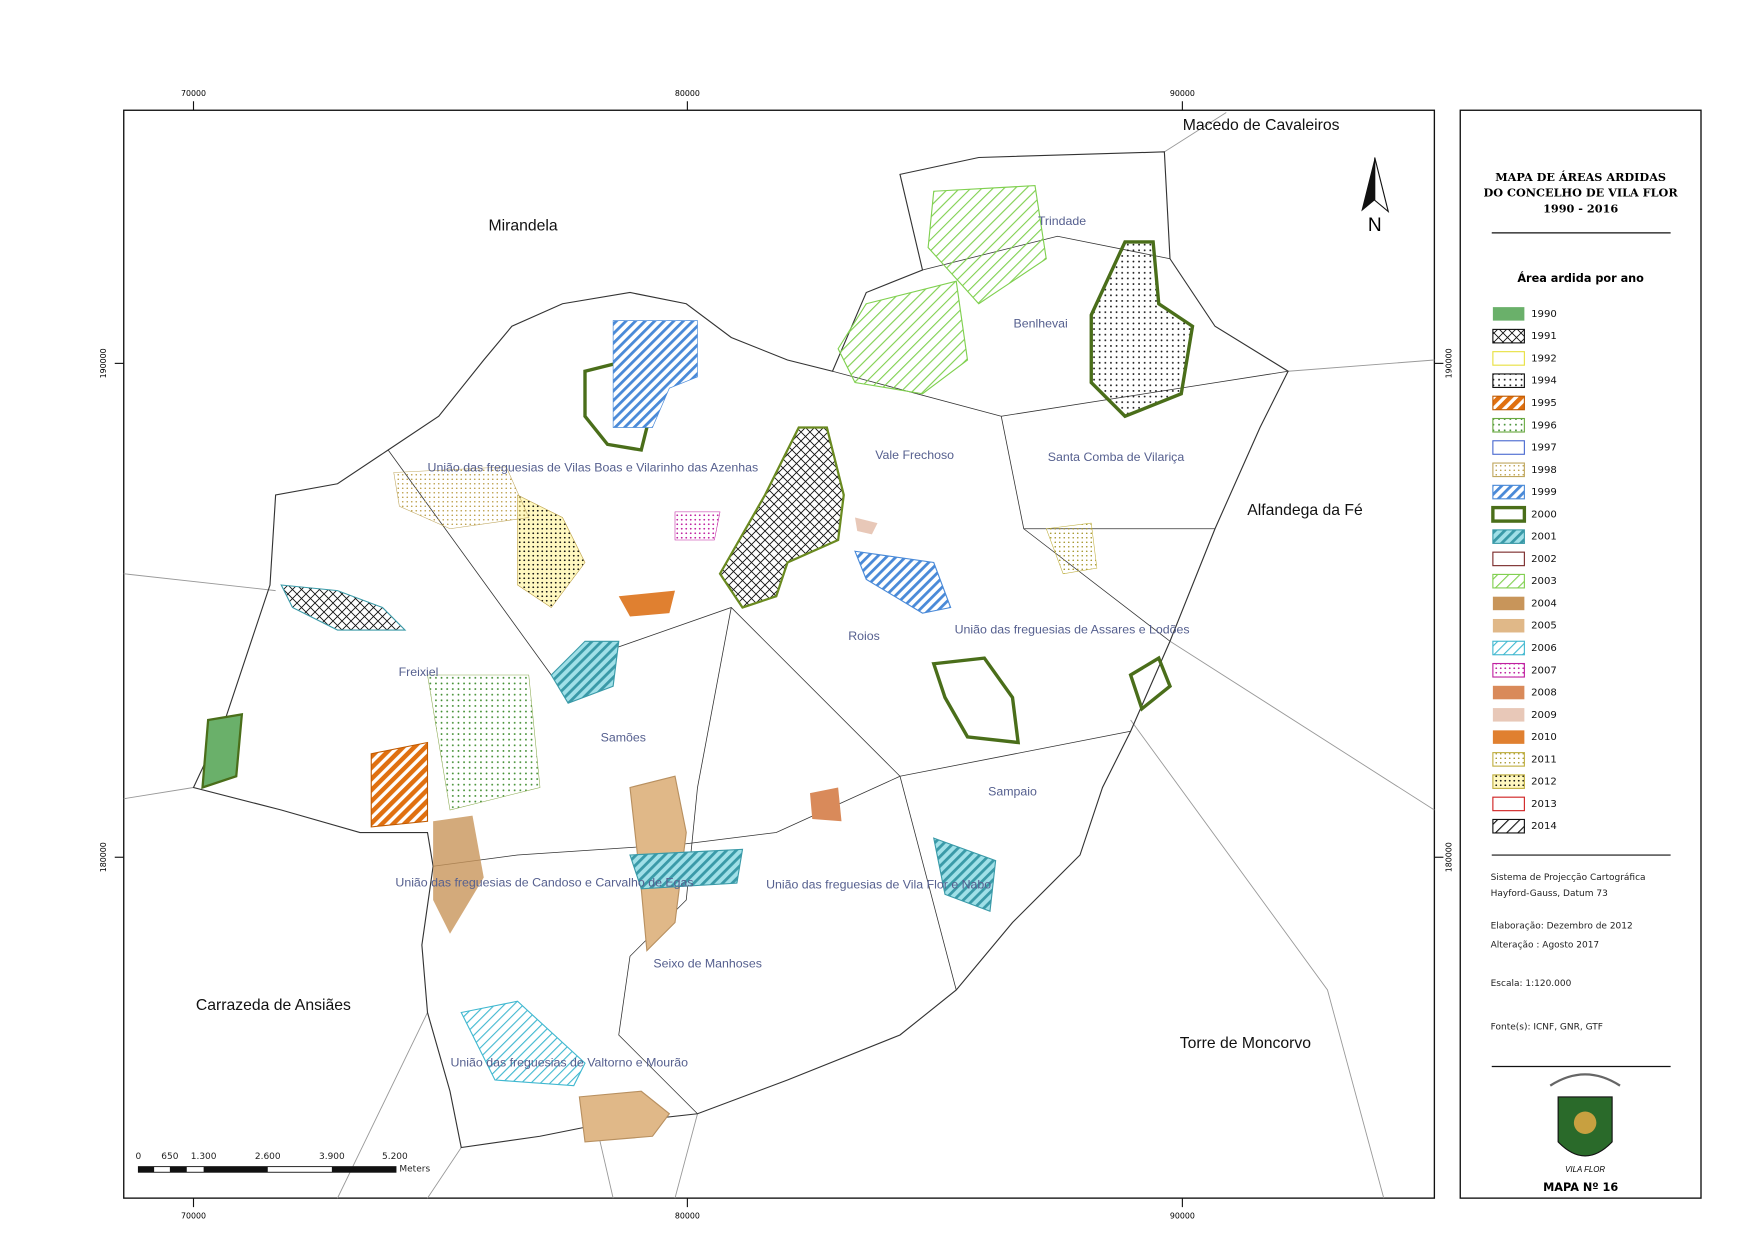 This screenshot has height=1241, width=1755. What do you see at coordinates (1547, 1028) in the screenshot?
I see `legend-note: Fonte(s): ICNF, GNR, GTF` at bounding box center [1547, 1028].